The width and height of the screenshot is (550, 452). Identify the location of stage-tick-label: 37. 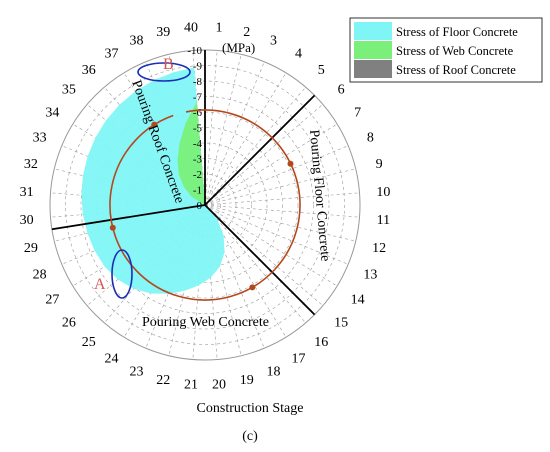
(112, 53).